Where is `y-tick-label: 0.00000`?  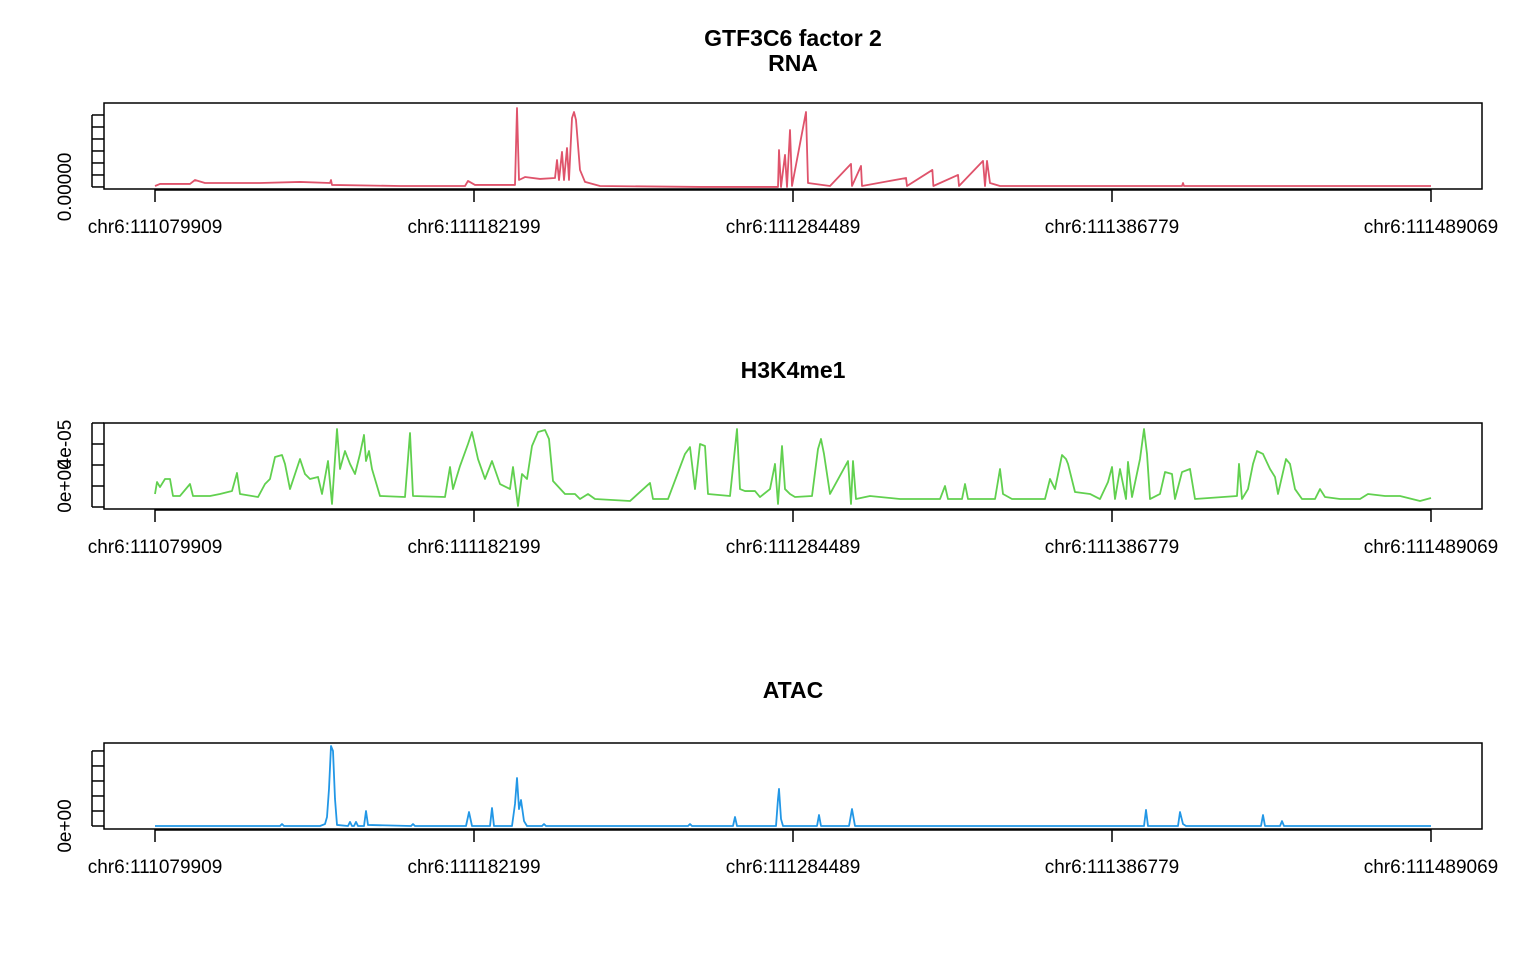 y-tick-label: 0.00000 is located at coordinates (65, 187).